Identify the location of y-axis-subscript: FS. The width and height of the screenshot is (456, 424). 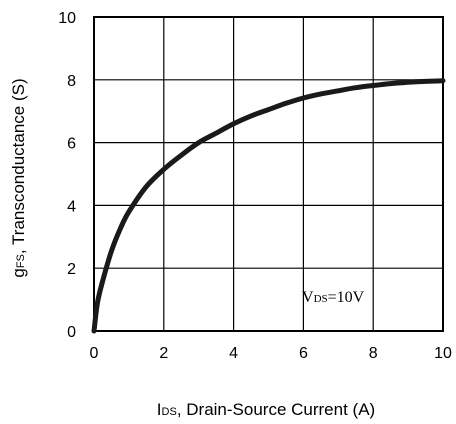
(21, 261).